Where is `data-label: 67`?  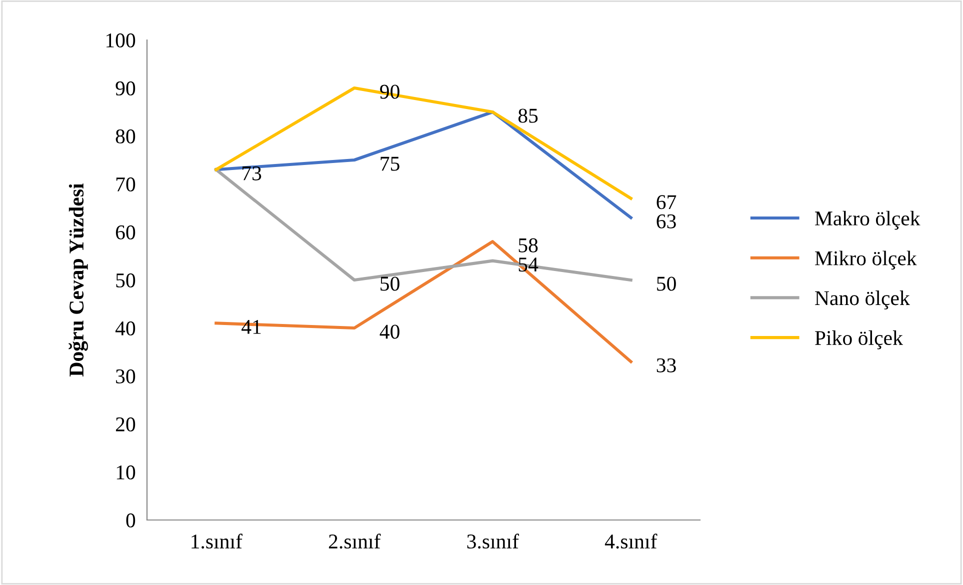 data-label: 67 is located at coordinates (666, 202).